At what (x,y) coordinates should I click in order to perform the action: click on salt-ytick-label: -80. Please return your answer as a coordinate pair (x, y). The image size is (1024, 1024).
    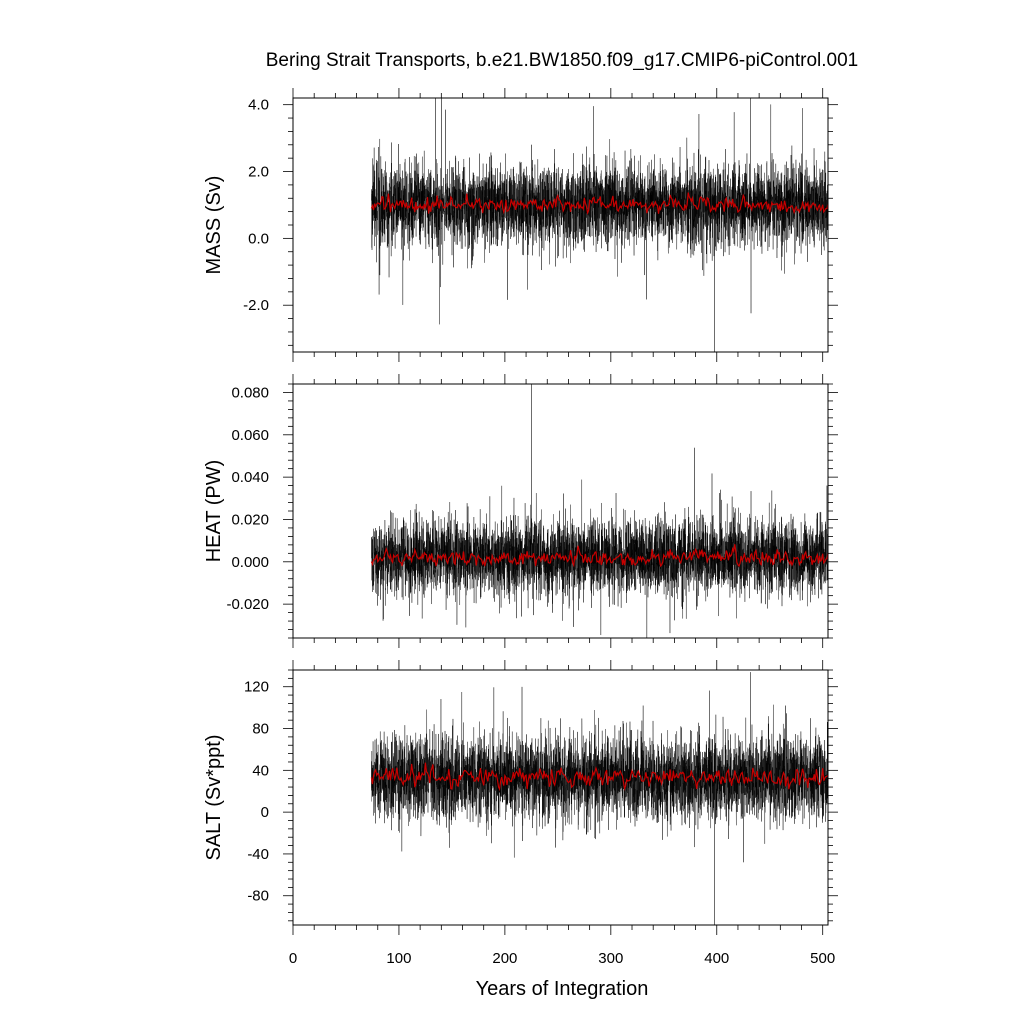
    Looking at the image, I should click on (258, 896).